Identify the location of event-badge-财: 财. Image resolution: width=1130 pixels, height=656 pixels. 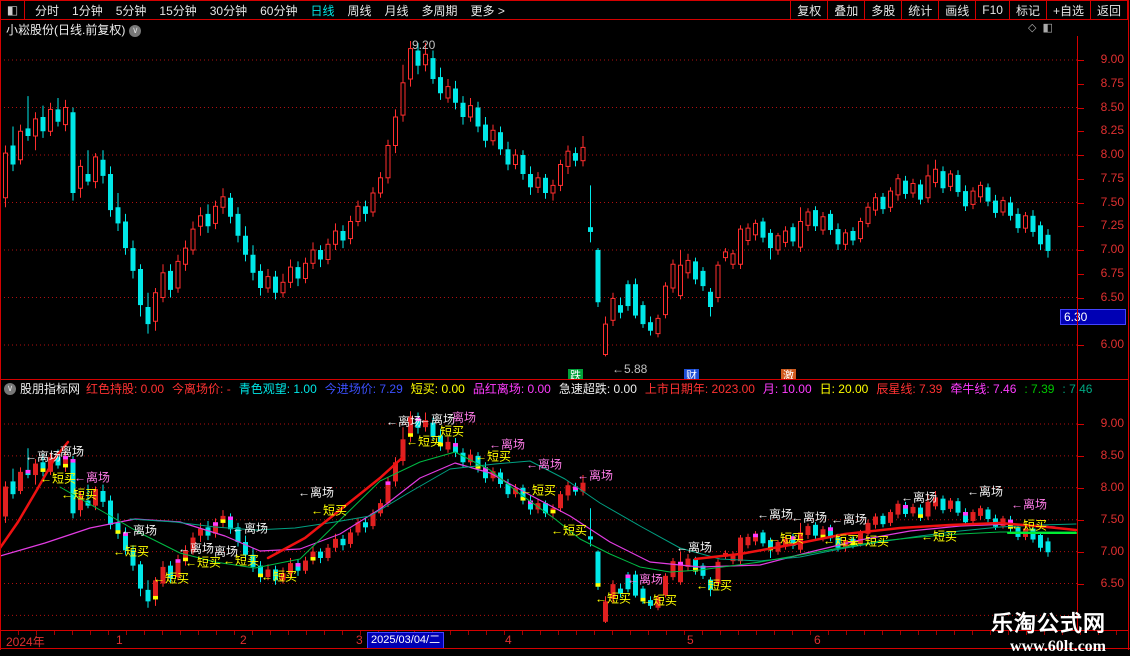
(691, 374).